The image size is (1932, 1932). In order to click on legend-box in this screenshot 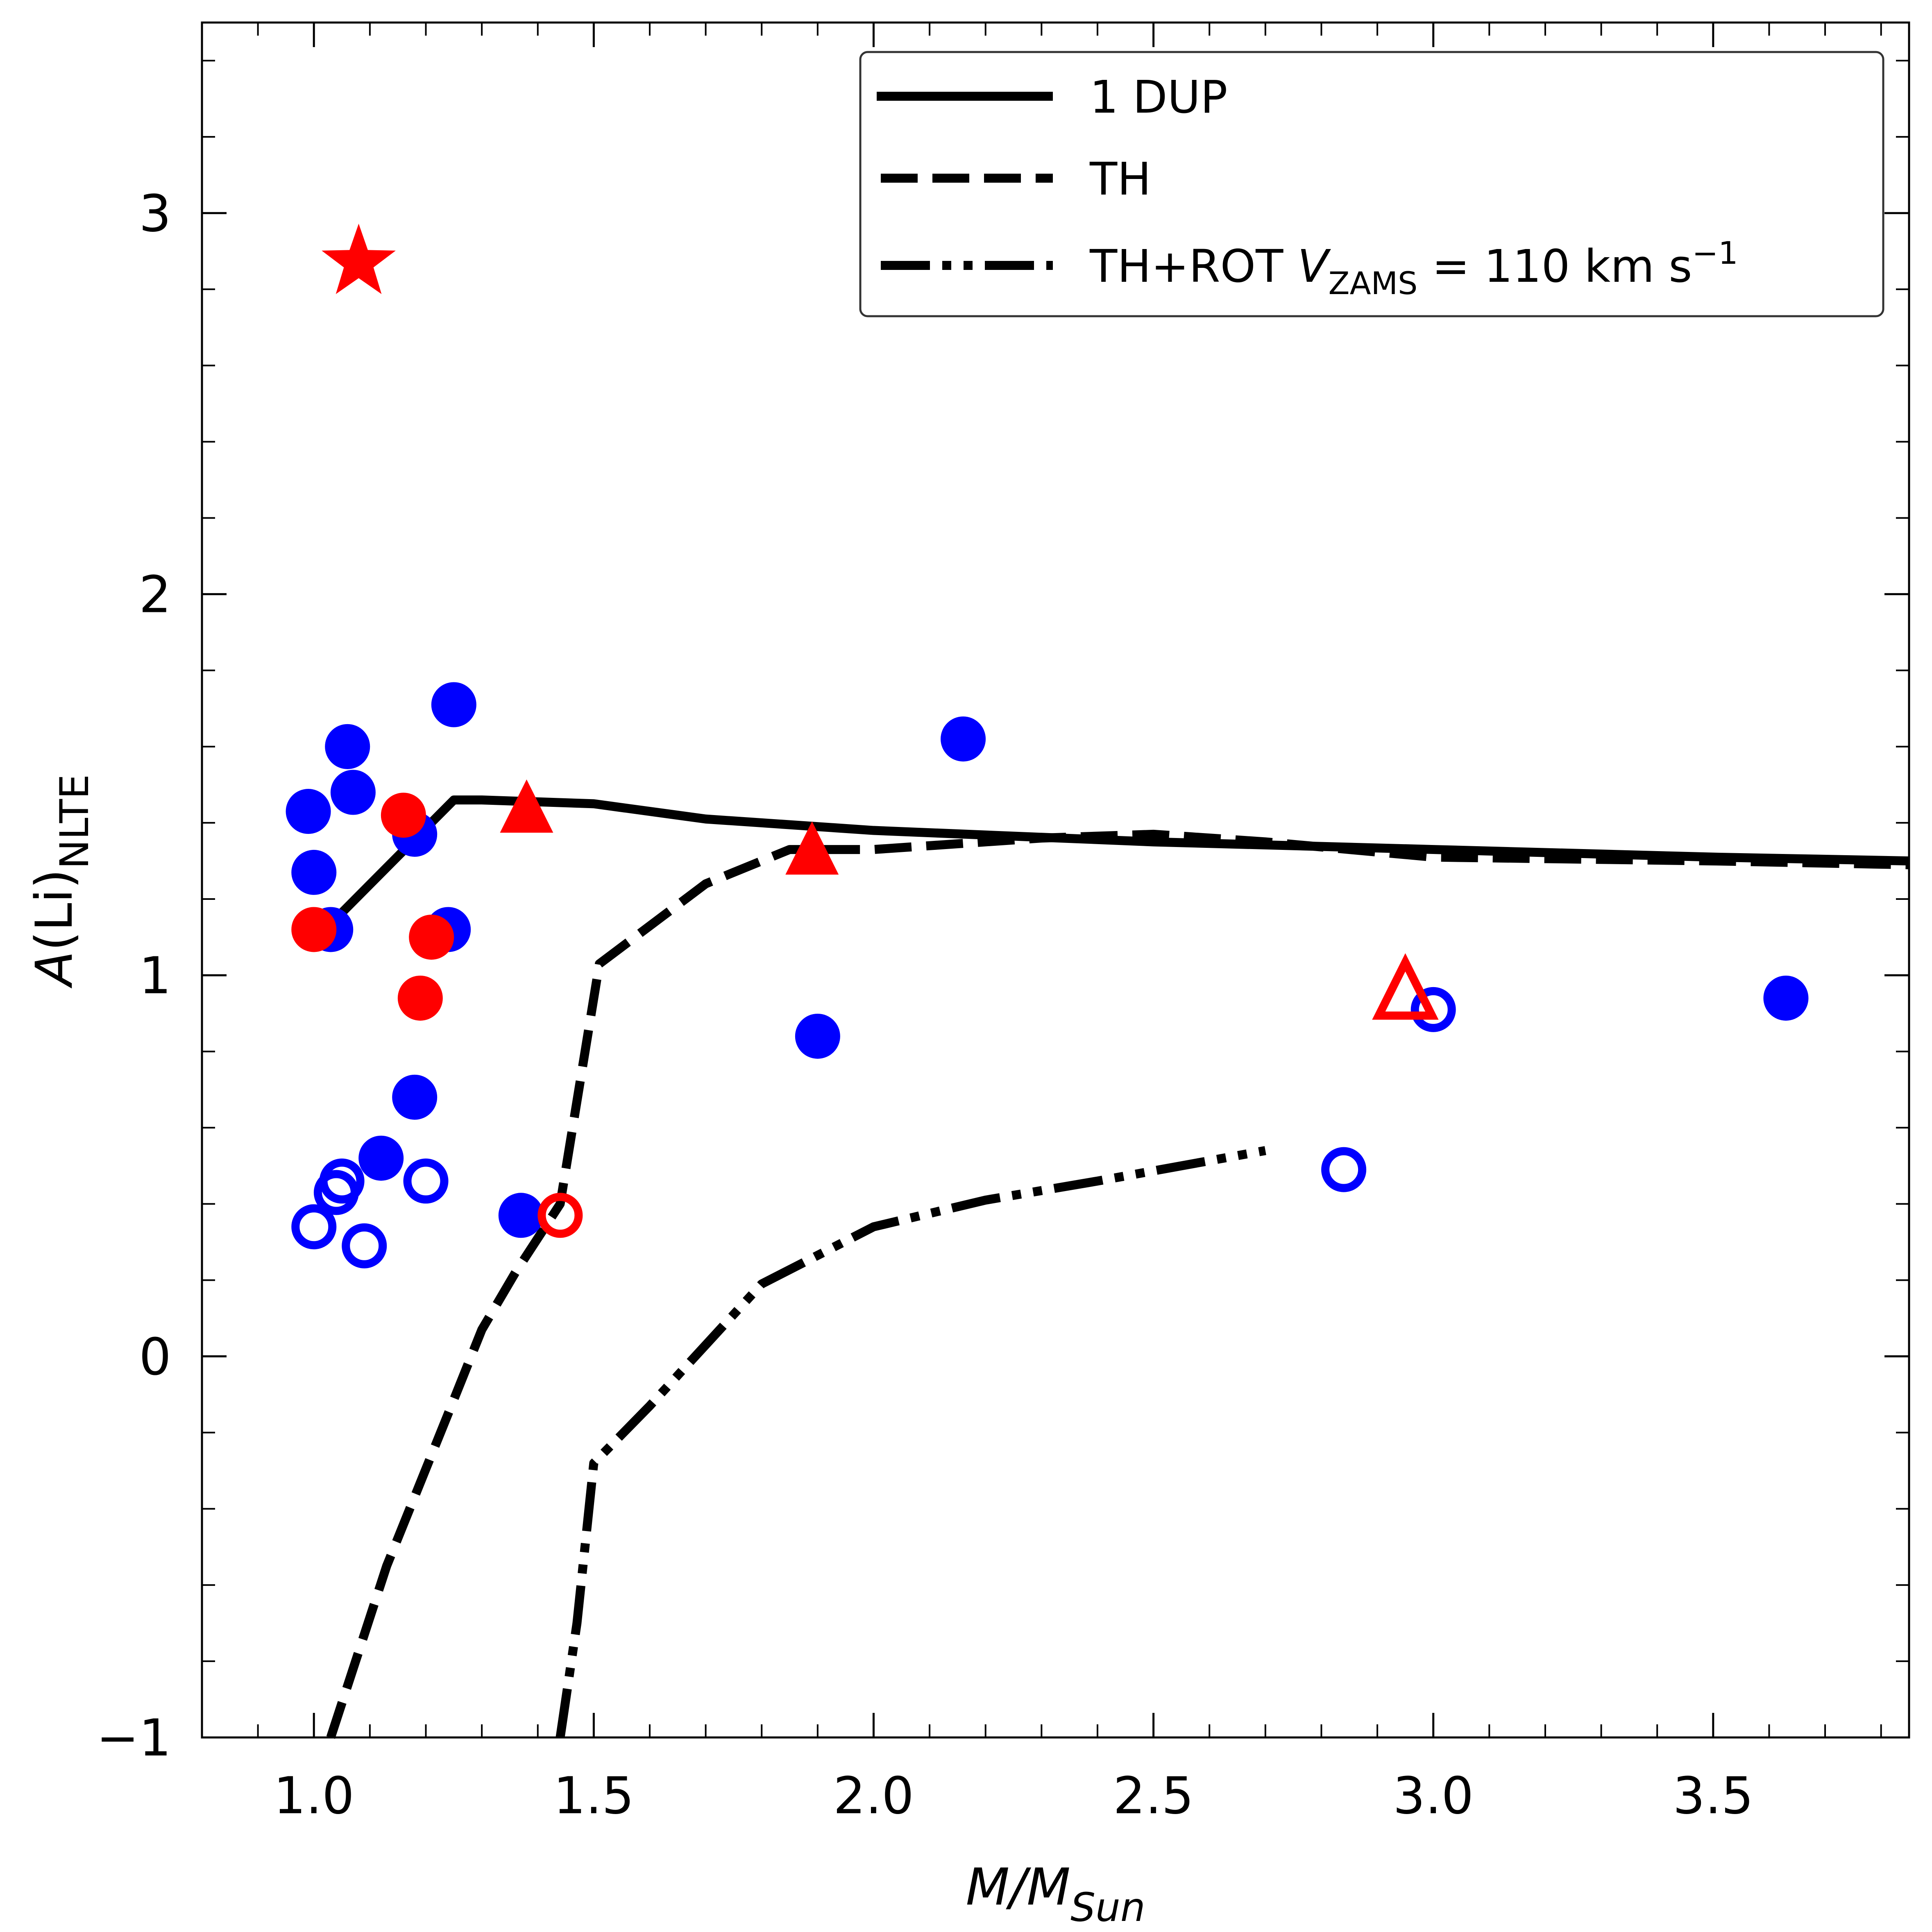, I will do `click(1371, 184)`.